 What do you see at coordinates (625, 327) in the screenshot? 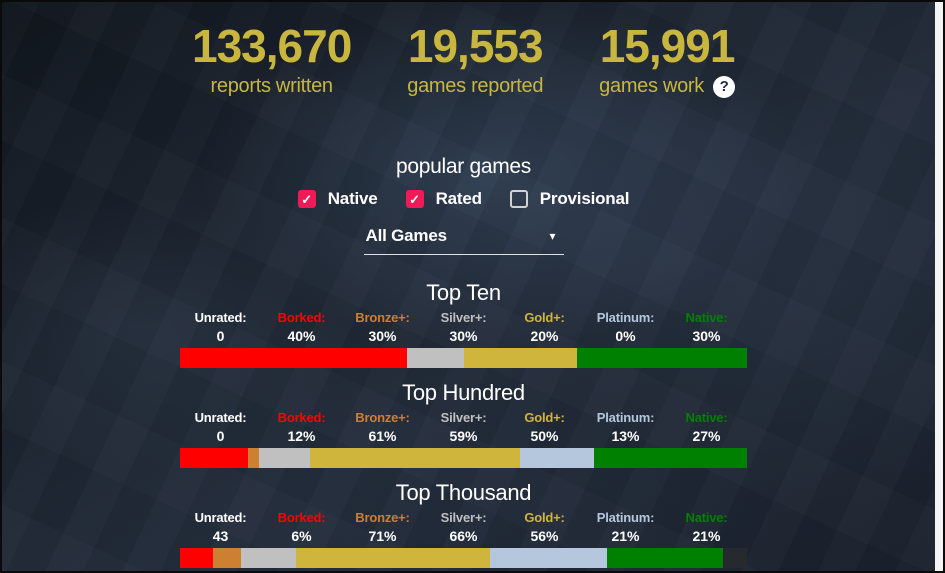
I see `tier-column: Platinum: 0%` at bounding box center [625, 327].